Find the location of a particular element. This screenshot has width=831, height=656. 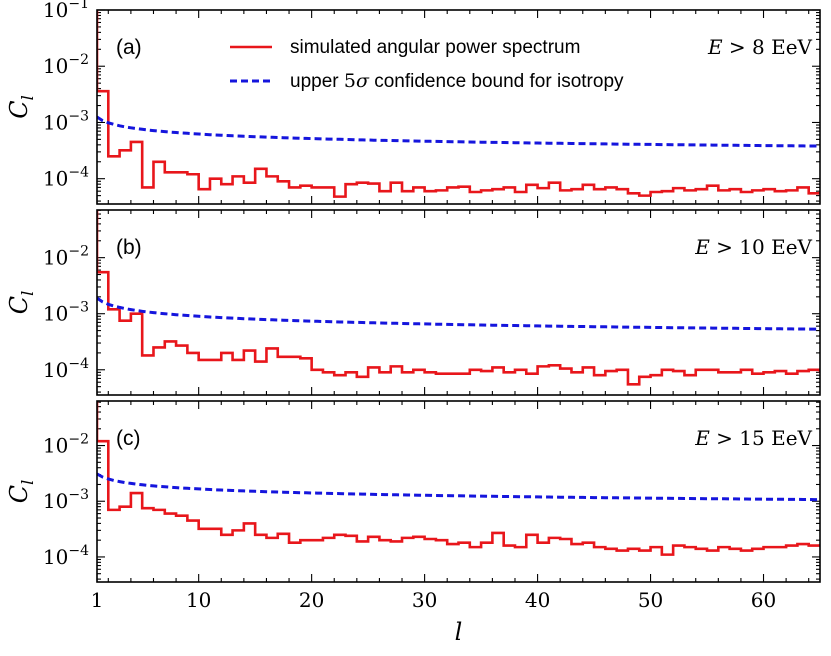

x-tick-label: 30 is located at coordinates (424, 600).